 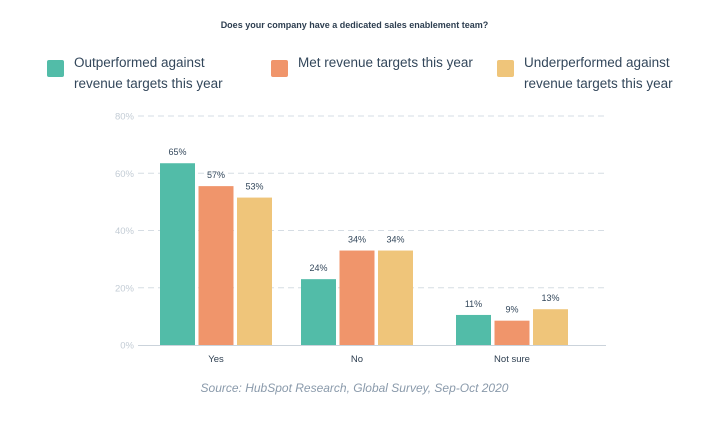 I want to click on x-tick-label: No, so click(x=357, y=359).